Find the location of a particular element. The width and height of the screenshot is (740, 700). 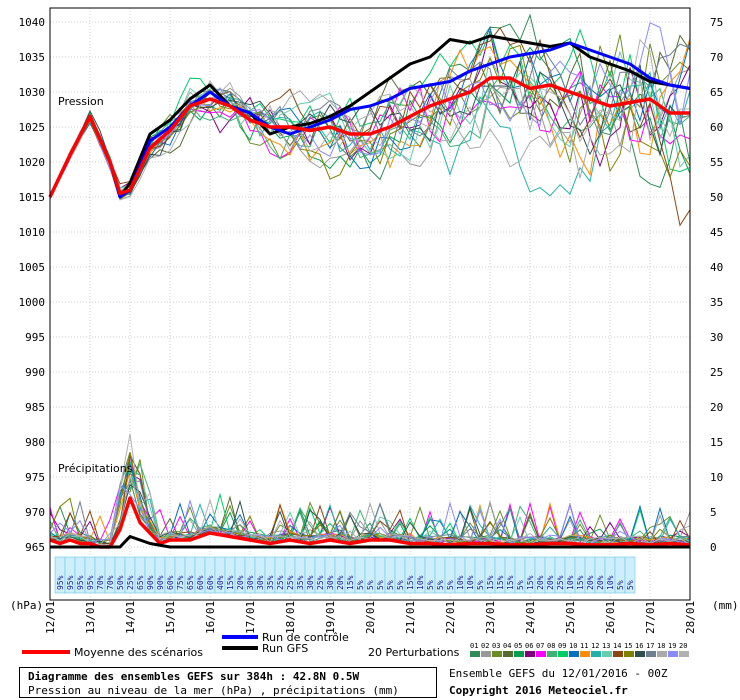

y-tick-label-left: 975 is located at coordinates (35, 477).